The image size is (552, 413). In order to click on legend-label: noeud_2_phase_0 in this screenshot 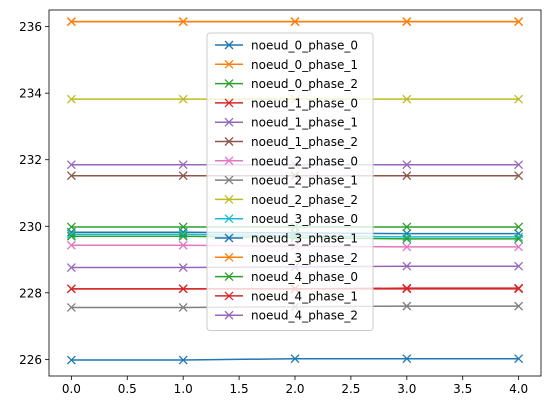, I will do `click(304, 161)`.